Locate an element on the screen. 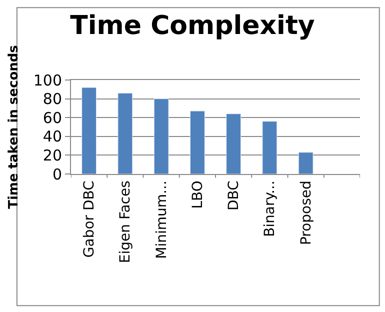 This screenshot has height=312, width=385. y-tick-label: 100 is located at coordinates (47, 80).